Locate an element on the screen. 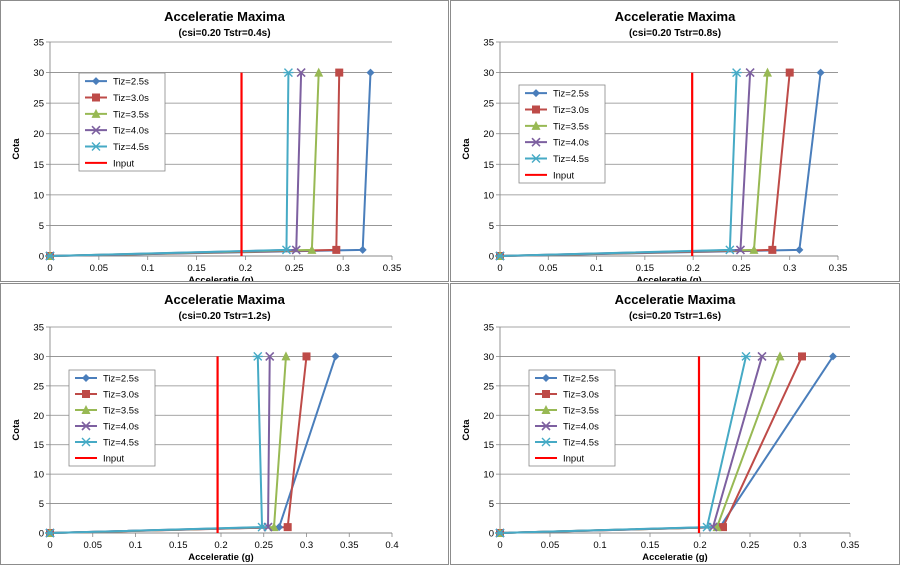 Image resolution: width=900 pixels, height=565 pixels. x-tick-label: 0.2 is located at coordinates (220, 545).